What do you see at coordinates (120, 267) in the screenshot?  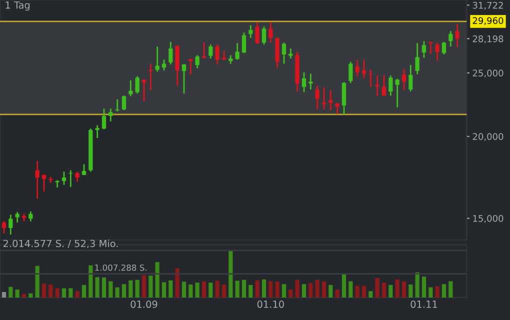 I see `ref-line-label: 1.007.288 S.` at bounding box center [120, 267].